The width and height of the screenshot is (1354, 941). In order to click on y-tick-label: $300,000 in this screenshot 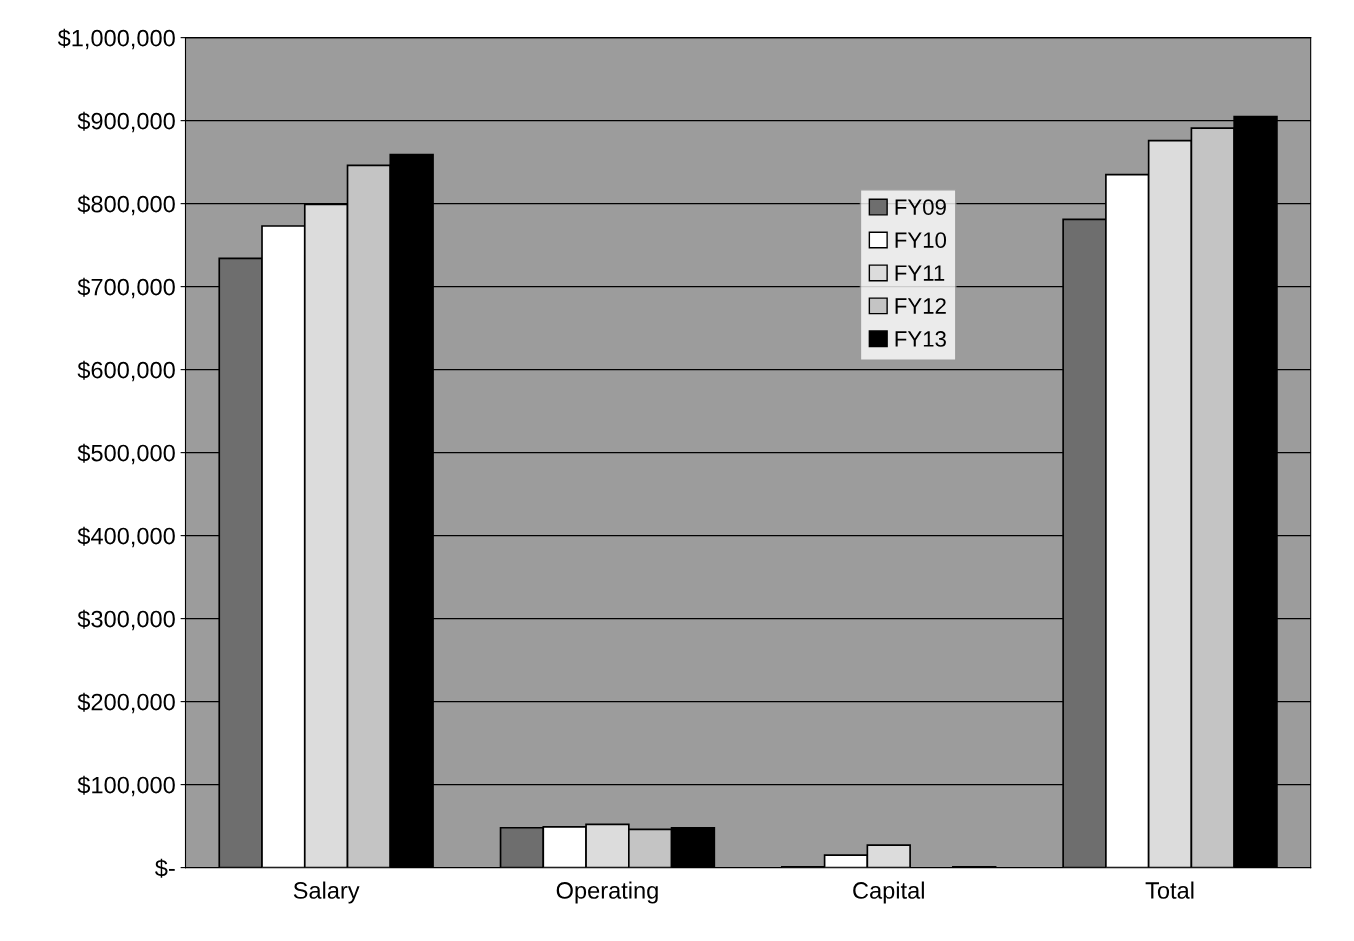, I will do `click(126, 620)`.